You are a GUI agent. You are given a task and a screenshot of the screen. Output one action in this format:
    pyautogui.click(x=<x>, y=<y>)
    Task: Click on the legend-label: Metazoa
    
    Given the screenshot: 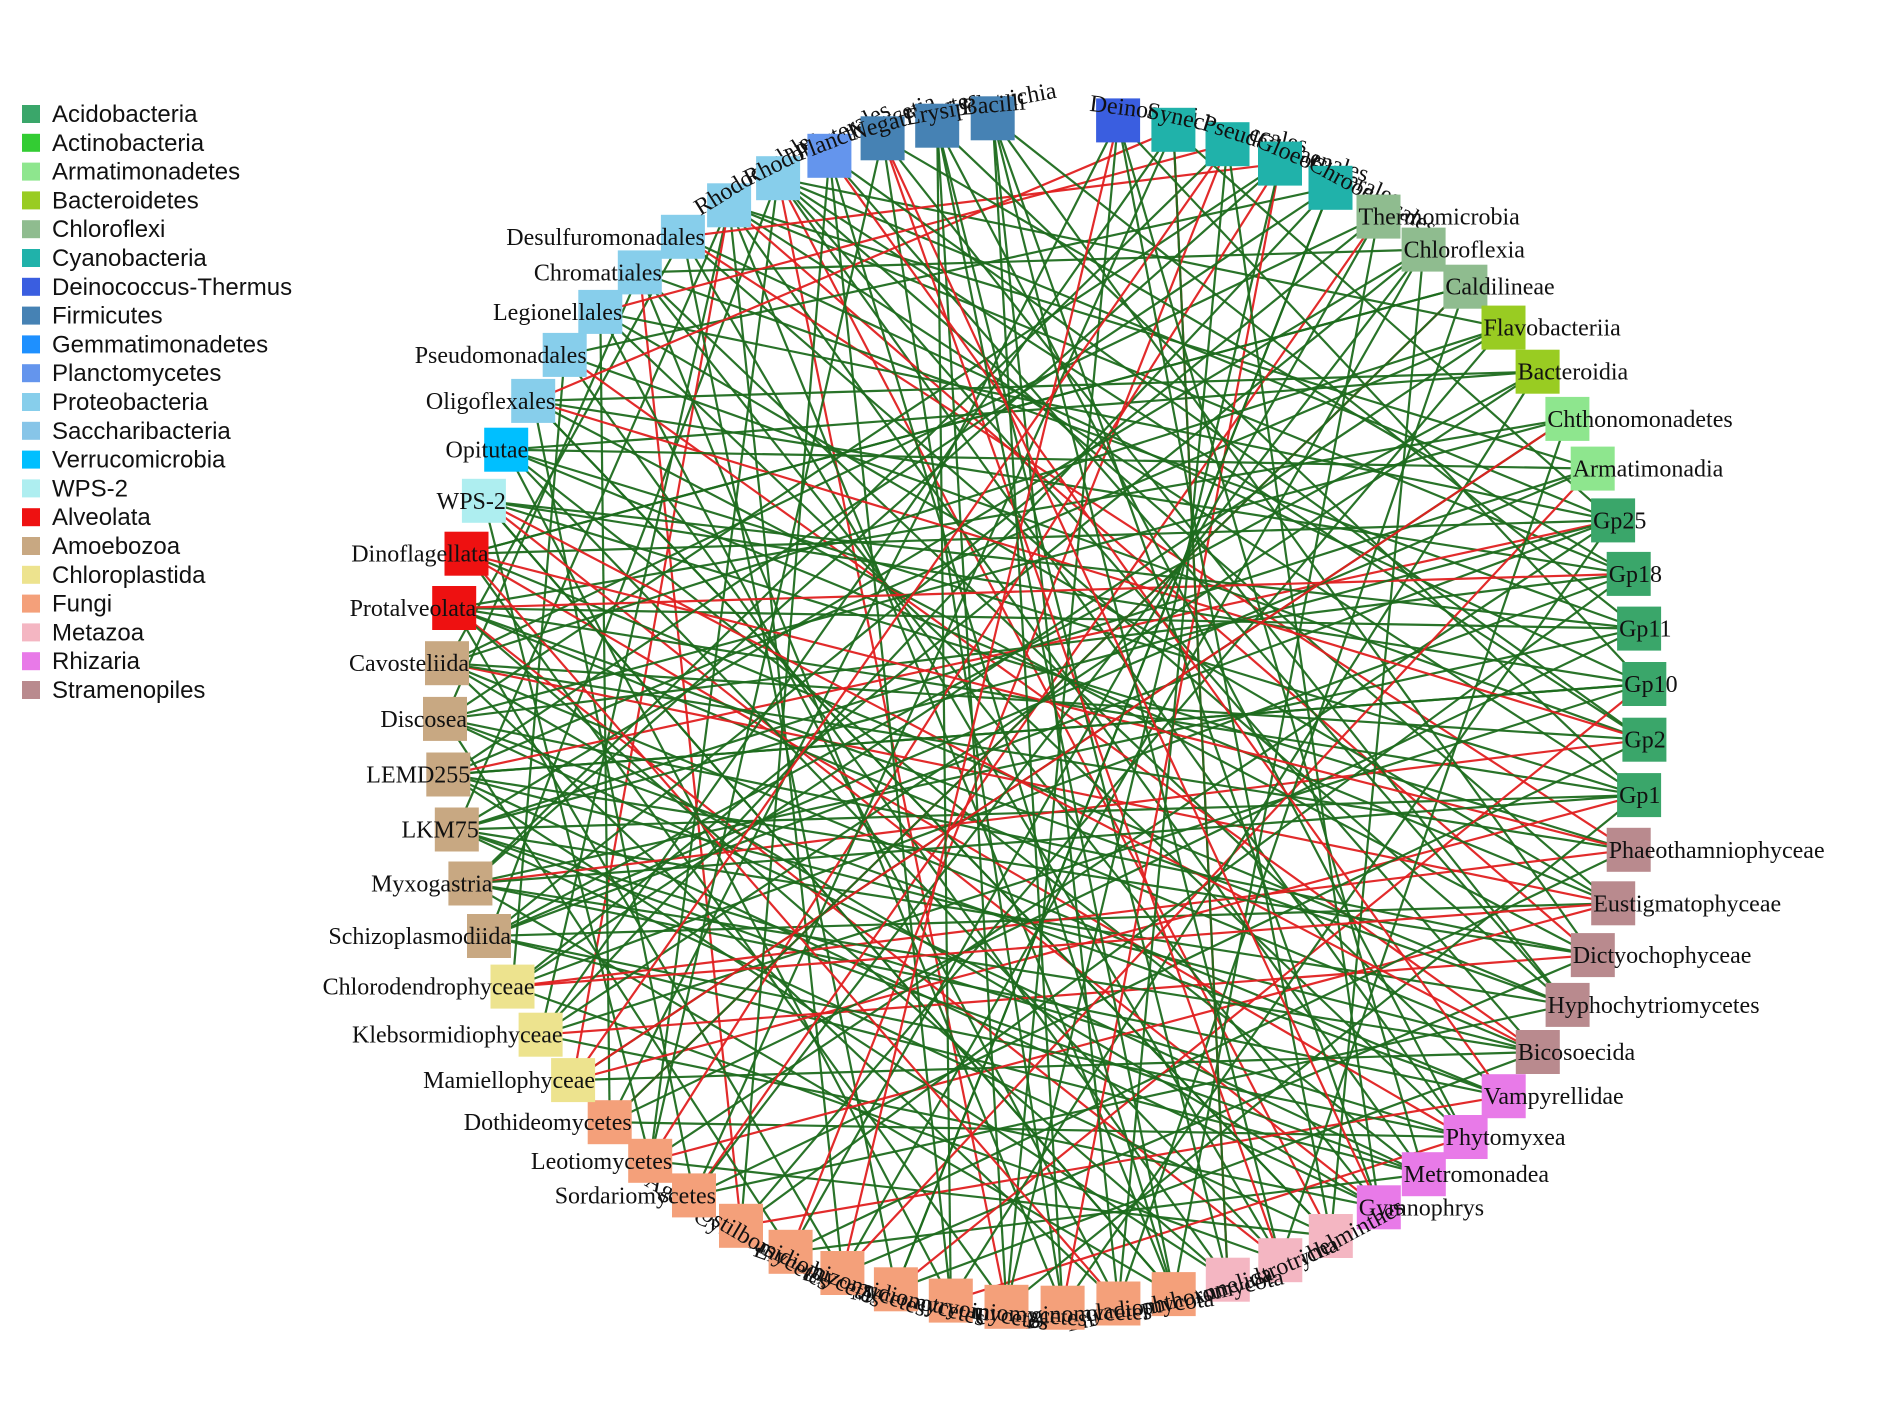 What is the action you would take?
    pyautogui.click(x=98, y=632)
    